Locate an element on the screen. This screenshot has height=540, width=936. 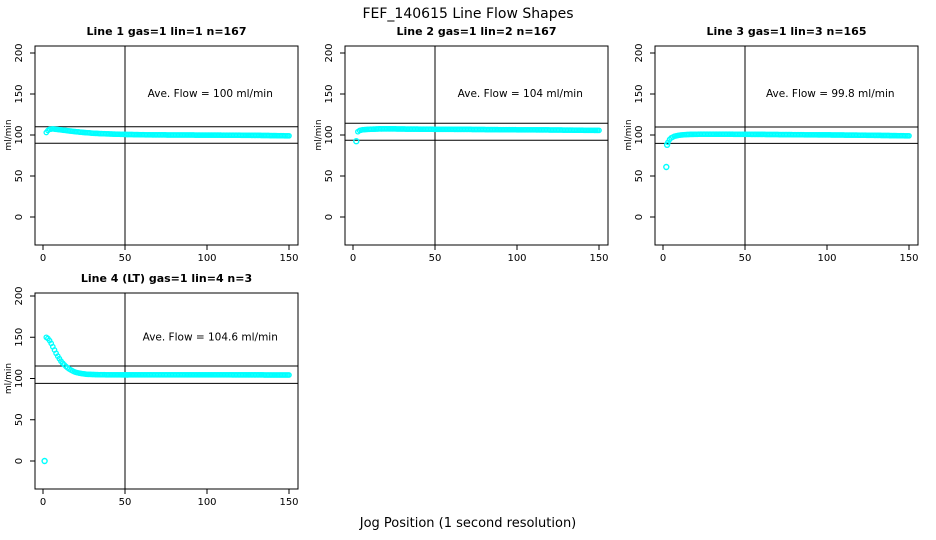
ave-flow-annotation: Ave. Flow = 104.6 ml/min is located at coordinates (210, 337).